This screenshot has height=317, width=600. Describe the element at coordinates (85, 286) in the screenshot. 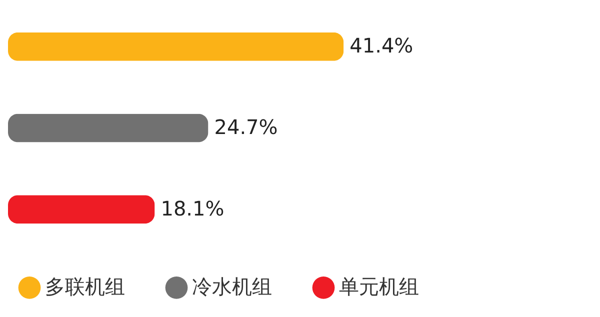

I see `legend-label: 多联机组` at that location.